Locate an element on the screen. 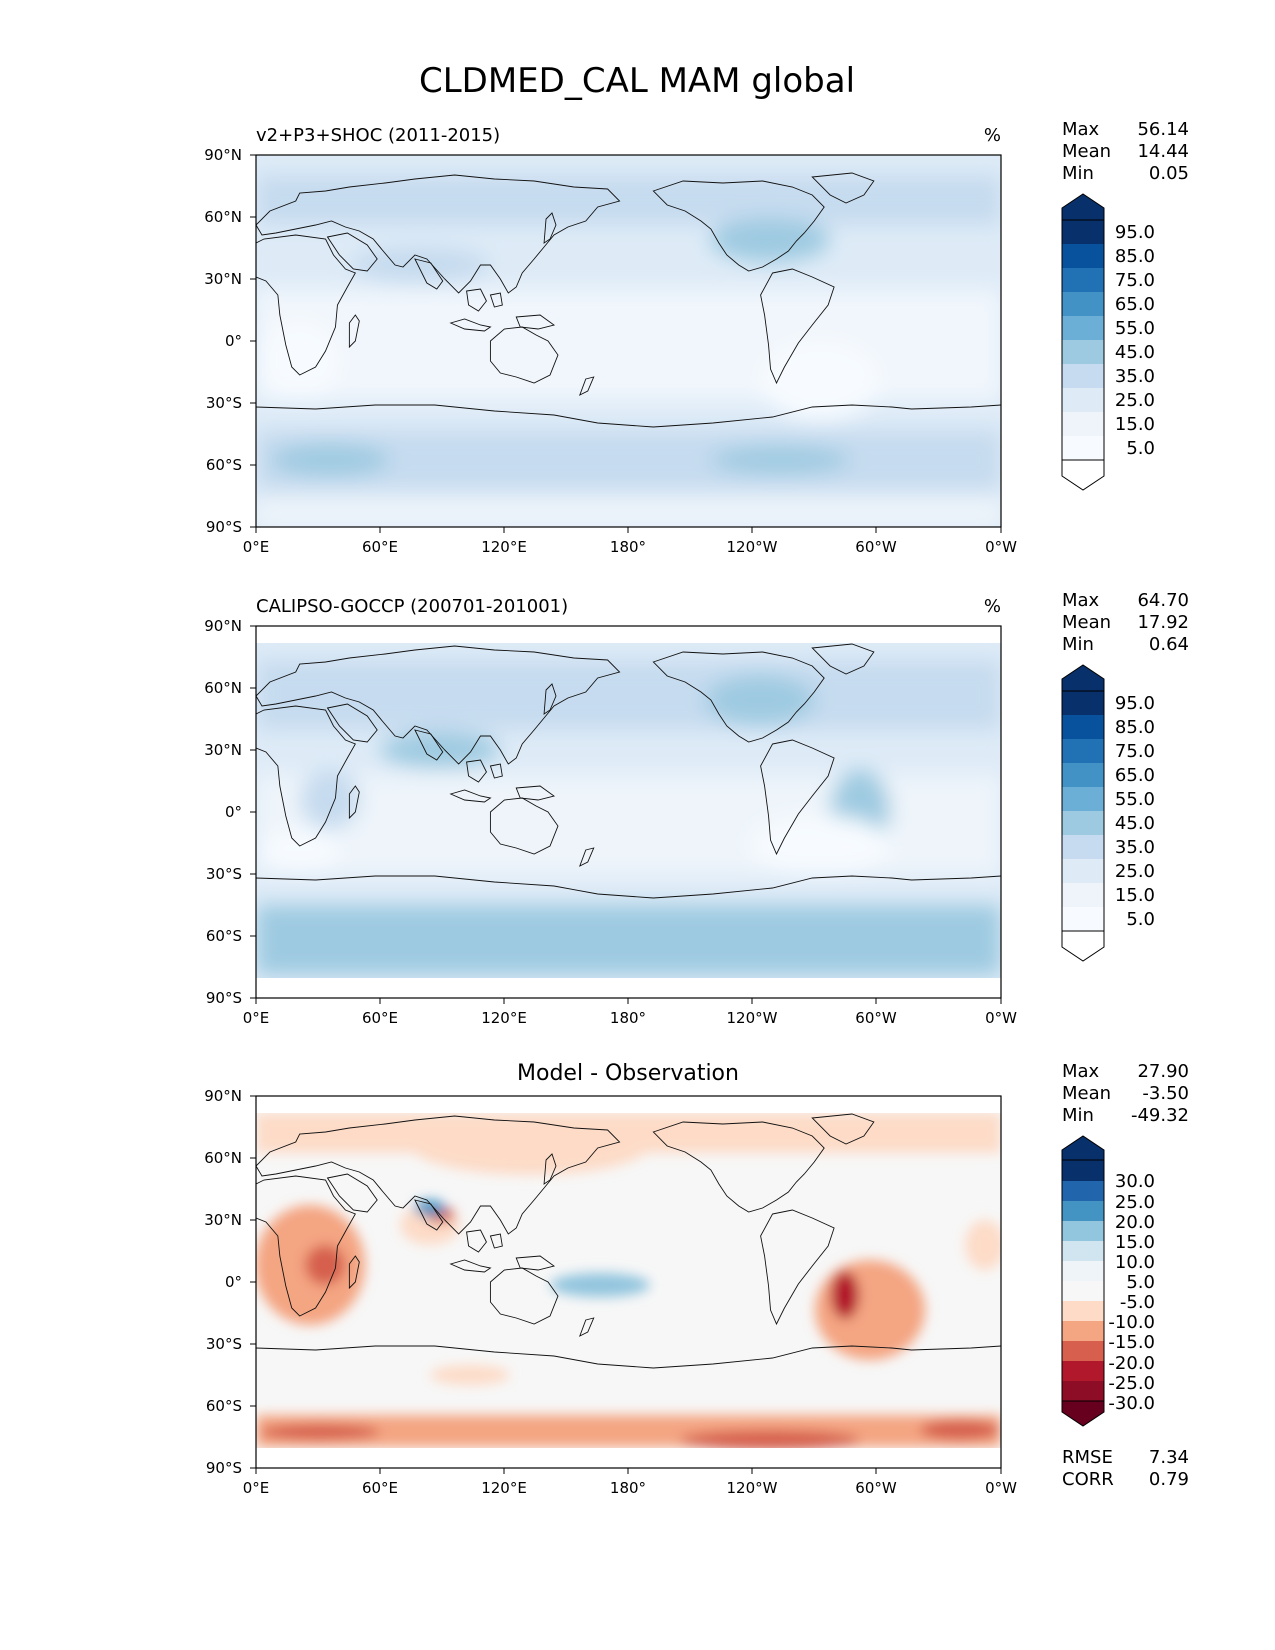  panel-units: % is located at coordinates (992, 135).